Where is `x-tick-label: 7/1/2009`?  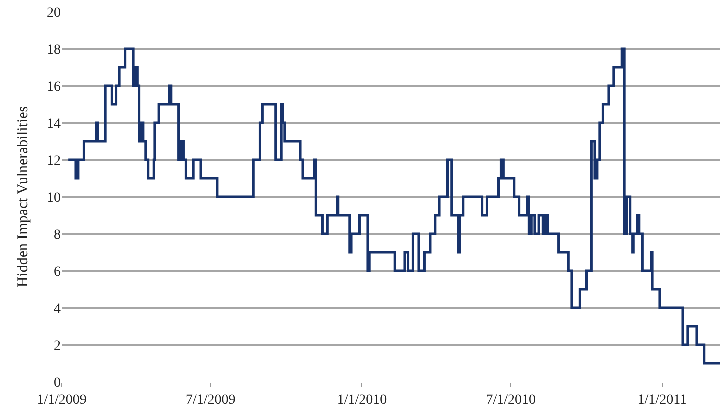 x-tick-label: 7/1/2009 is located at coordinates (211, 400).